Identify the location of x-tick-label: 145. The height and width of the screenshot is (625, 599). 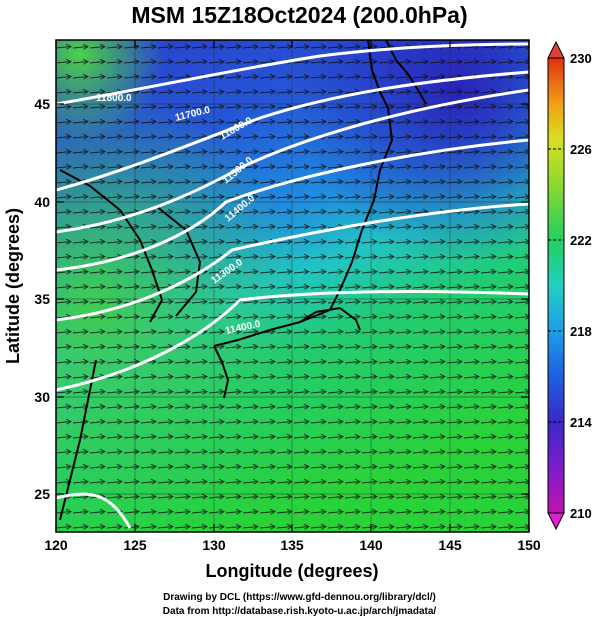
(450, 545).